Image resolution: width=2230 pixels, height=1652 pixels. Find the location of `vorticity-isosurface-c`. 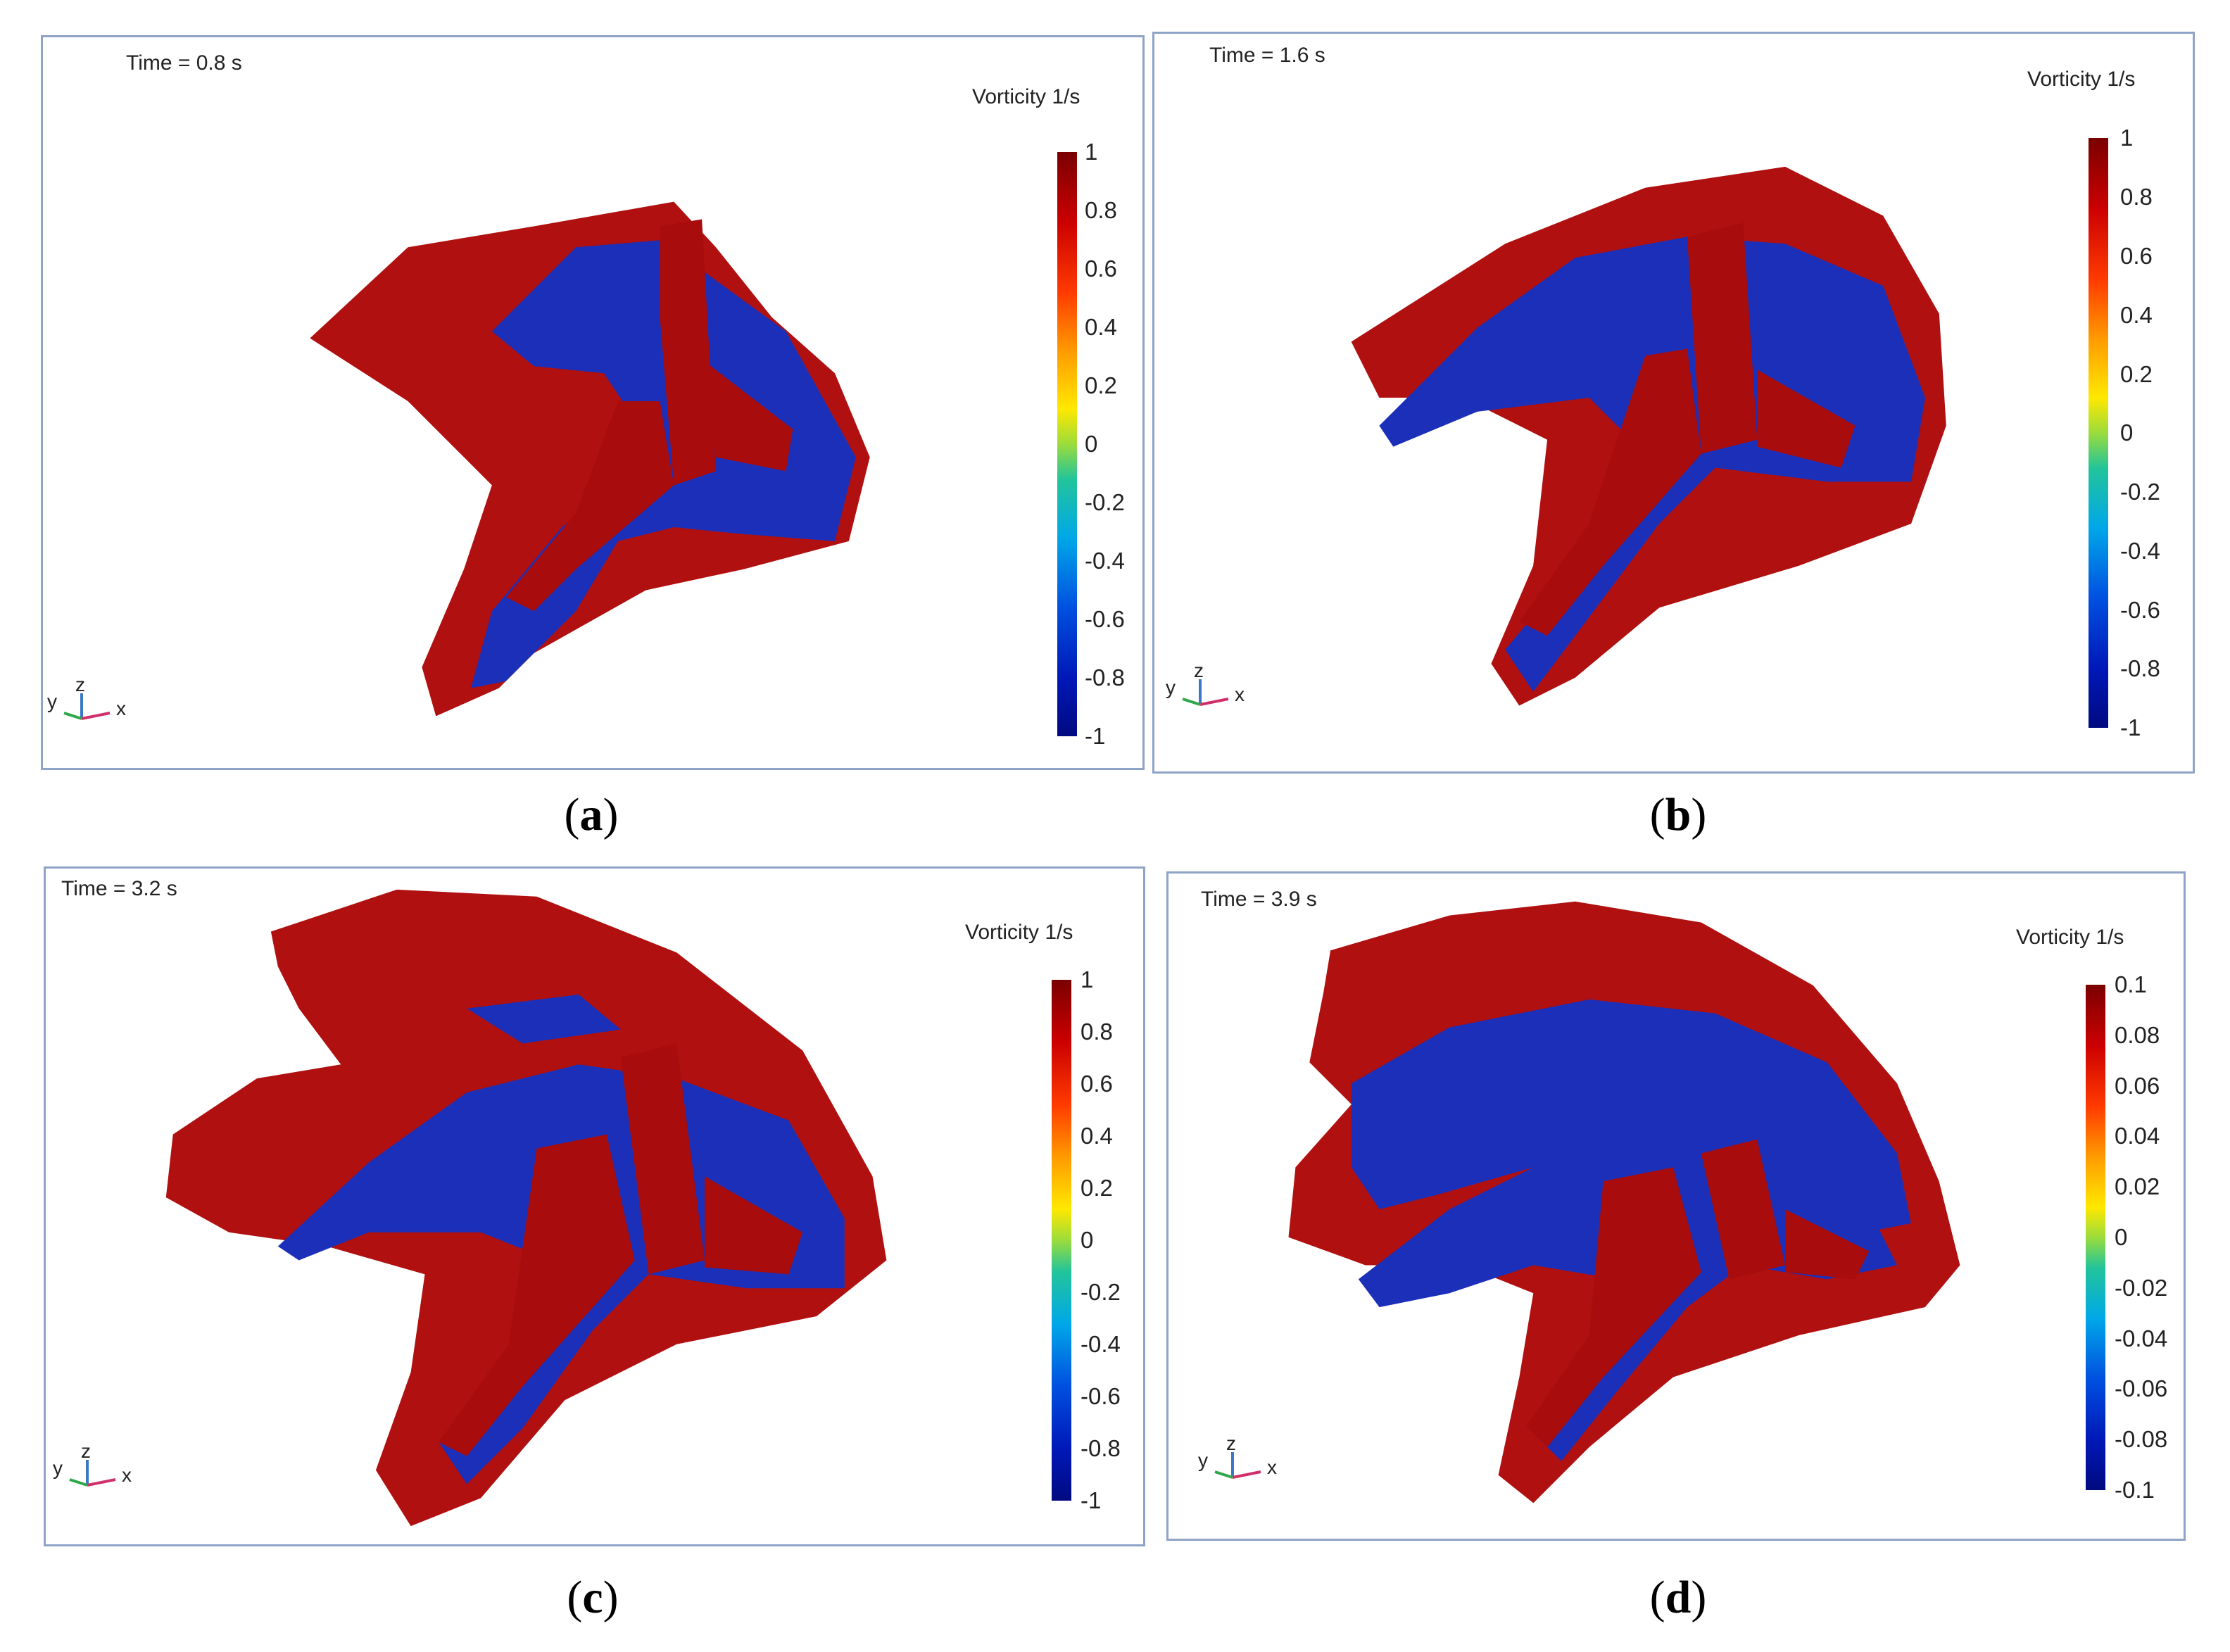

vorticity-isosurface-c is located at coordinates (526, 1208).